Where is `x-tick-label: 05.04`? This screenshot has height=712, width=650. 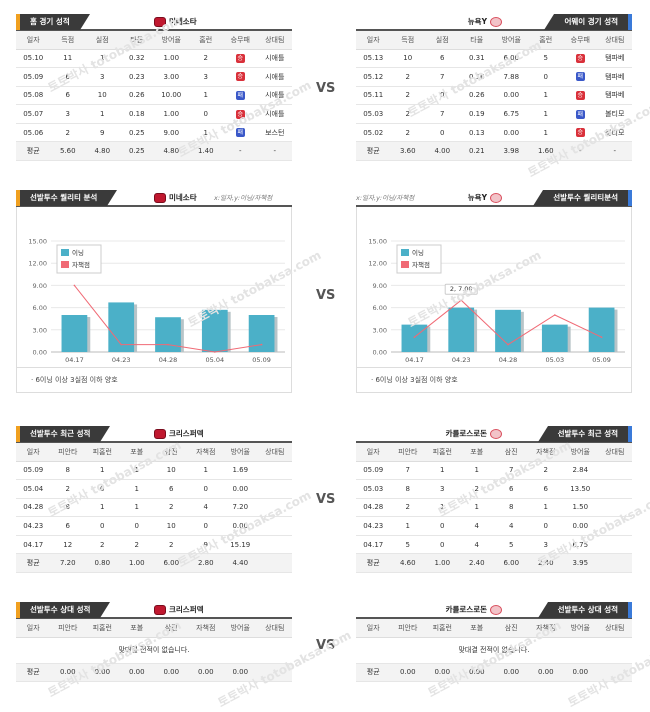
x-tick-label: 05.04 is located at coordinates (214, 360).